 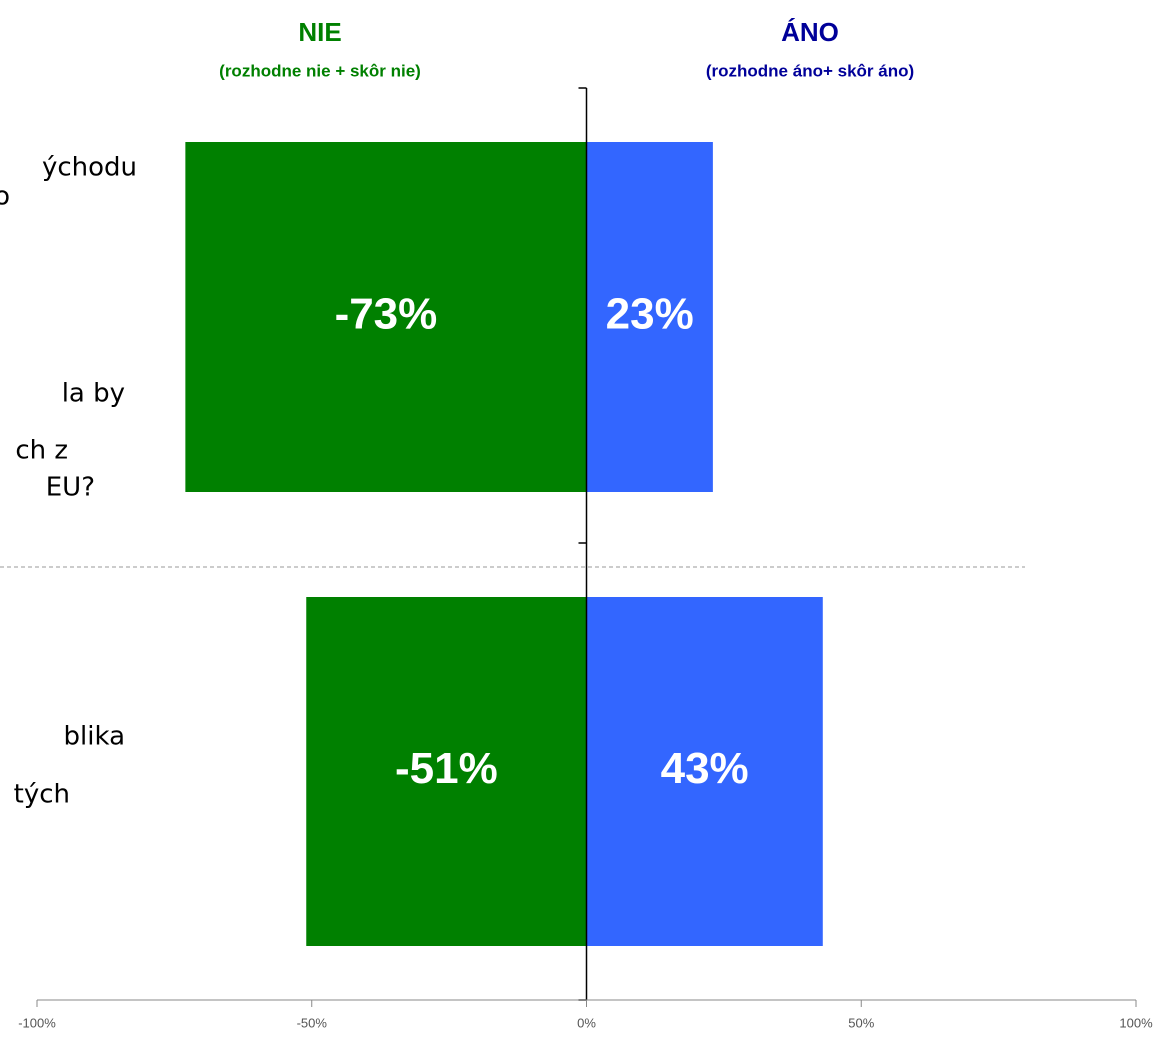 I want to click on series-note: (rozhodne áno+ skôr áno), so click(x=810, y=70).